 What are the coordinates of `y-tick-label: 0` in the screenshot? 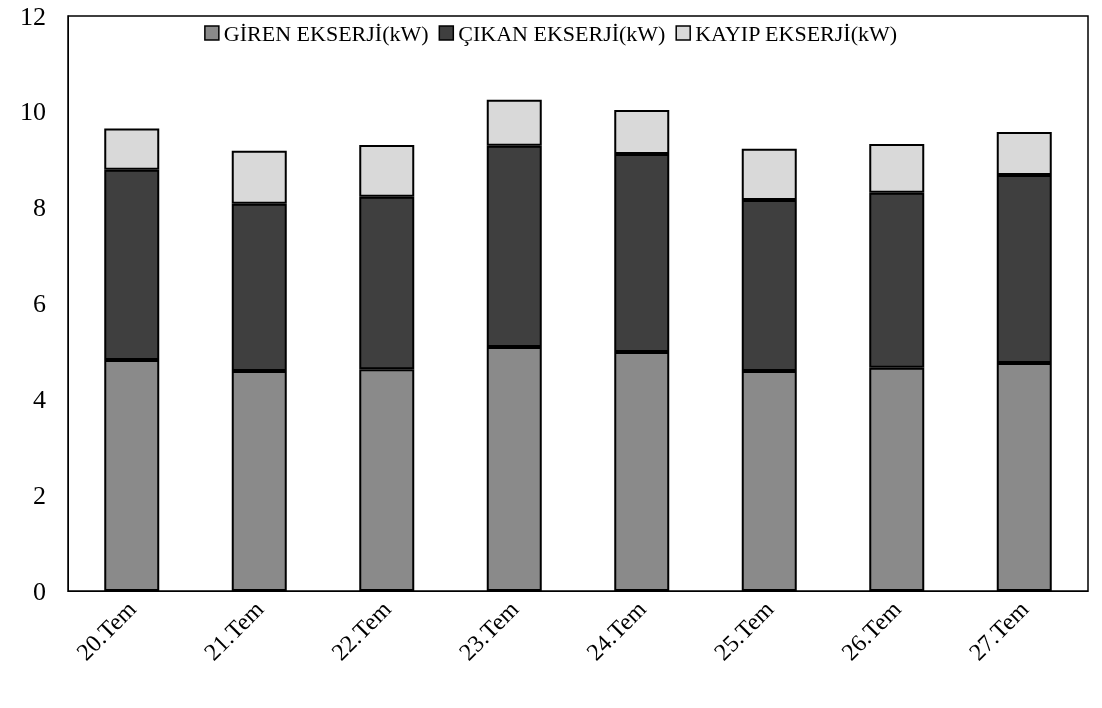 It's located at (39, 591).